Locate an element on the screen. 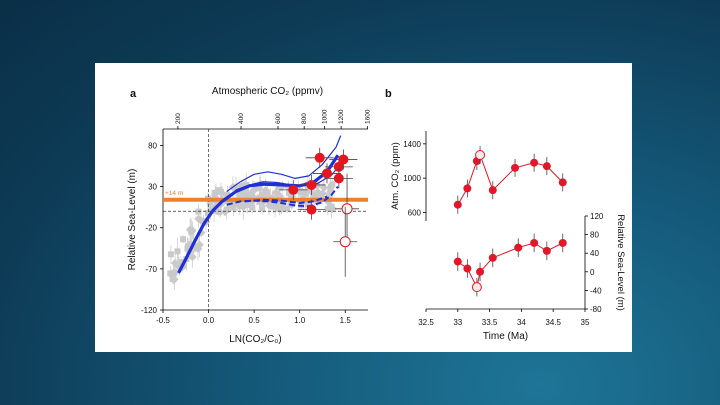 This screenshot has height=405, width=720. time-tick-label: 34 is located at coordinates (521, 322).